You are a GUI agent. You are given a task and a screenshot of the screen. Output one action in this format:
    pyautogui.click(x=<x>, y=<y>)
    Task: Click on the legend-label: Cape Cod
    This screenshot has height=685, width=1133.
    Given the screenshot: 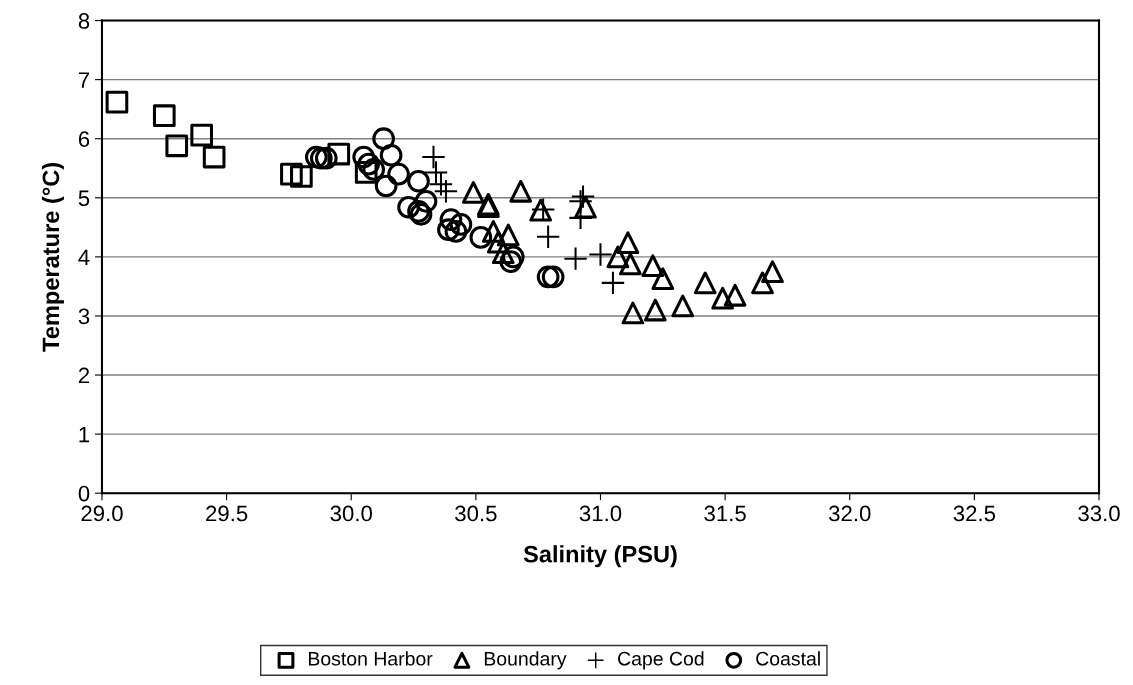 What is the action you would take?
    pyautogui.click(x=661, y=660)
    